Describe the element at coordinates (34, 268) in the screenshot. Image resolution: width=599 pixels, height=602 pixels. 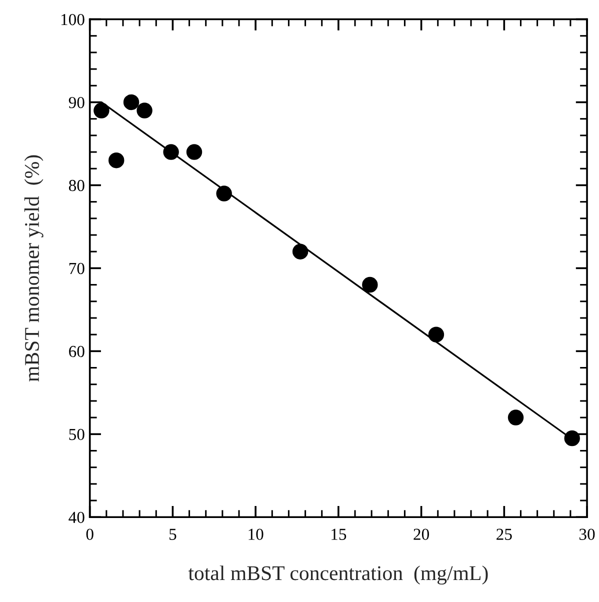
I see `y-axis-title: mBST monomer yield (%)` at that location.